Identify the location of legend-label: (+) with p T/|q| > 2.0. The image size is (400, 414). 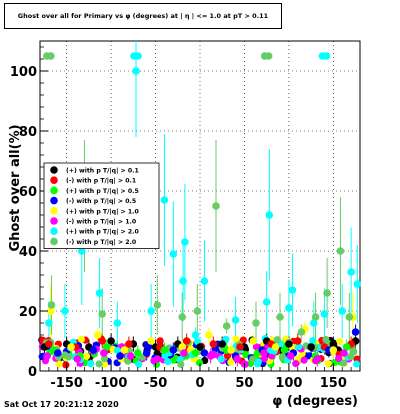
(103, 233).